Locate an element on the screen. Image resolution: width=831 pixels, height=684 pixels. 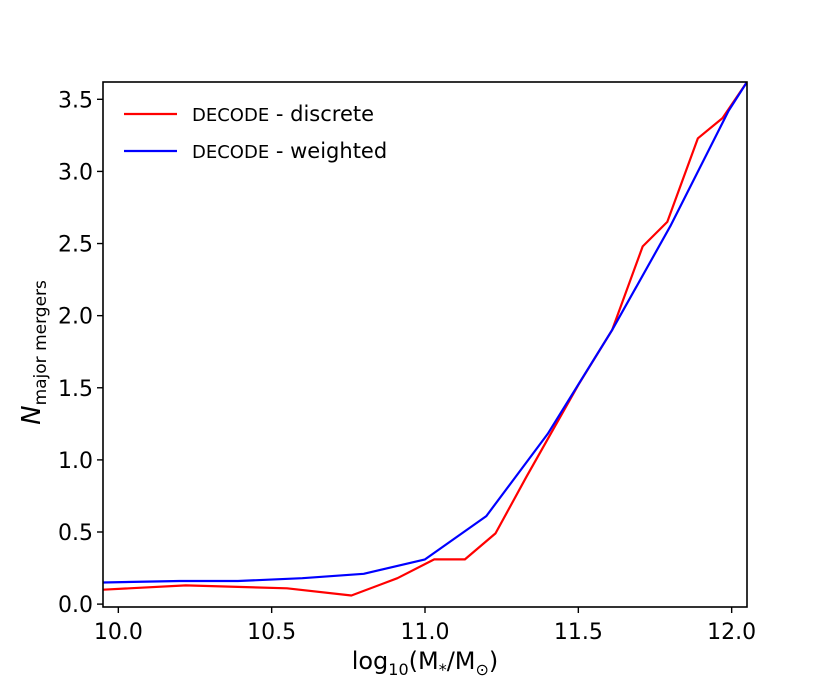
y-tick-label: 2.0 is located at coordinates (75, 317).